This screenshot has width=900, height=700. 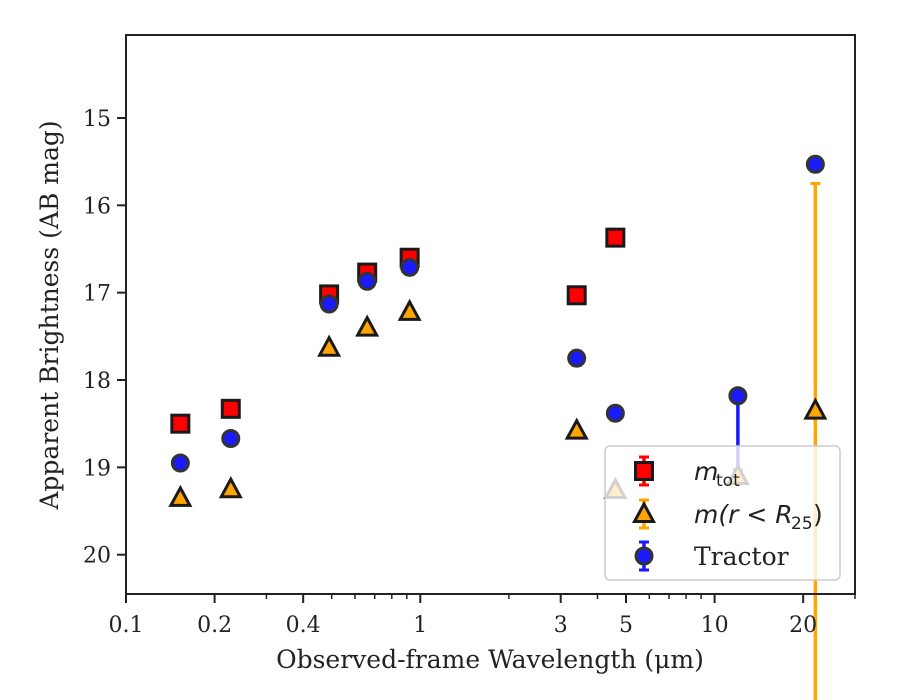 I want to click on y-tick-label-3: 18, so click(x=97, y=381).